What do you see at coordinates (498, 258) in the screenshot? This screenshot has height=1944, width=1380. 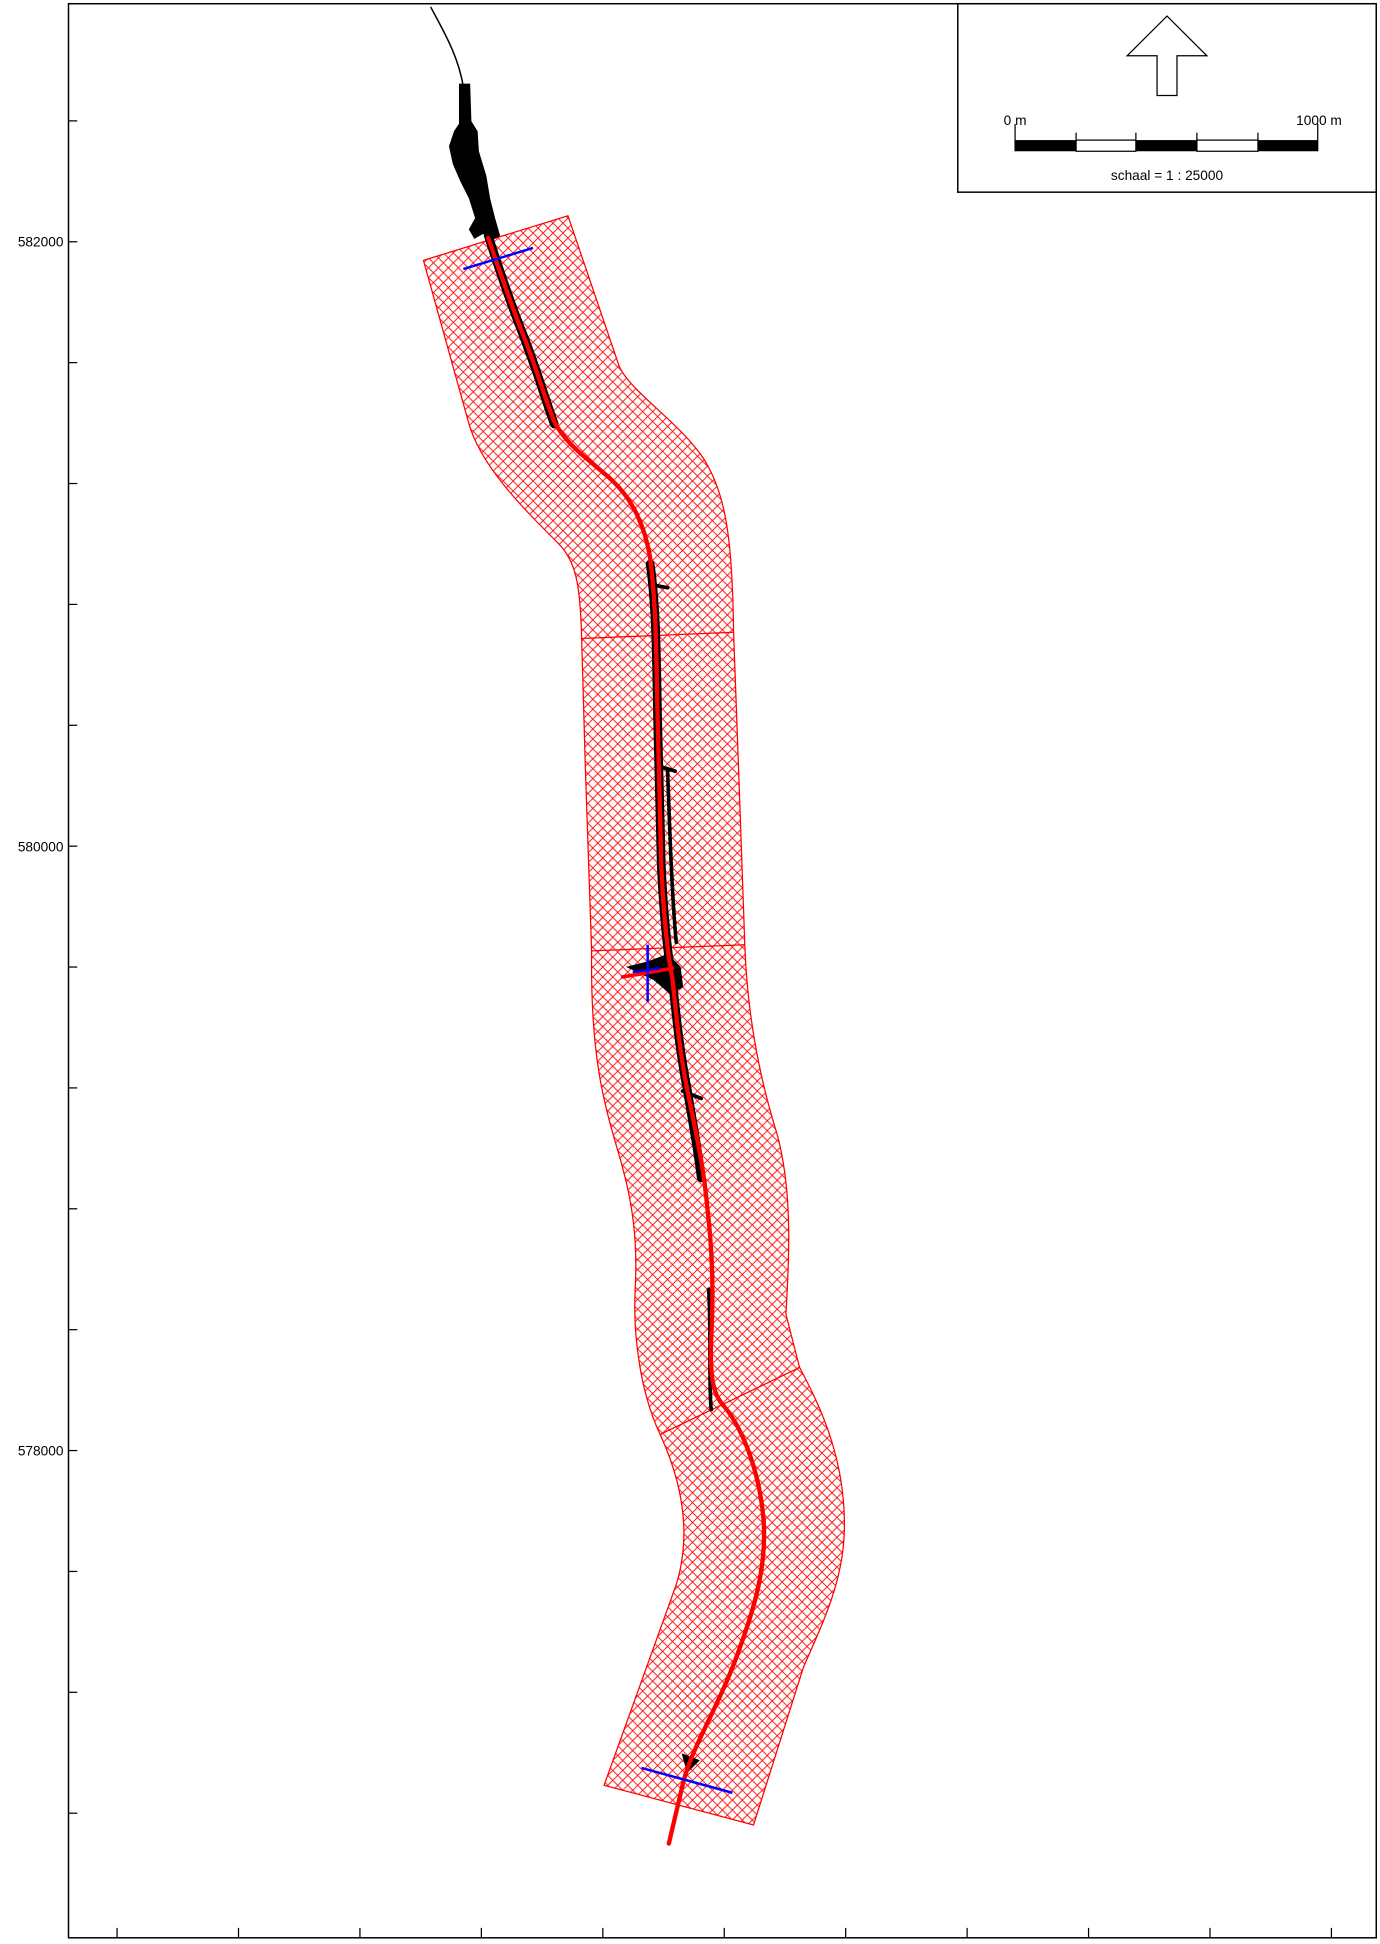 I see `profile-line-upstream` at bounding box center [498, 258].